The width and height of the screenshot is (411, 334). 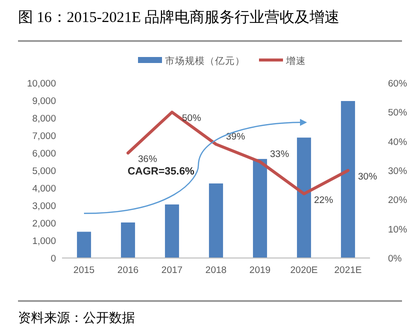 What do you see at coordinates (368, 177) in the screenshot?
I see `data-label: 30%` at bounding box center [368, 177].